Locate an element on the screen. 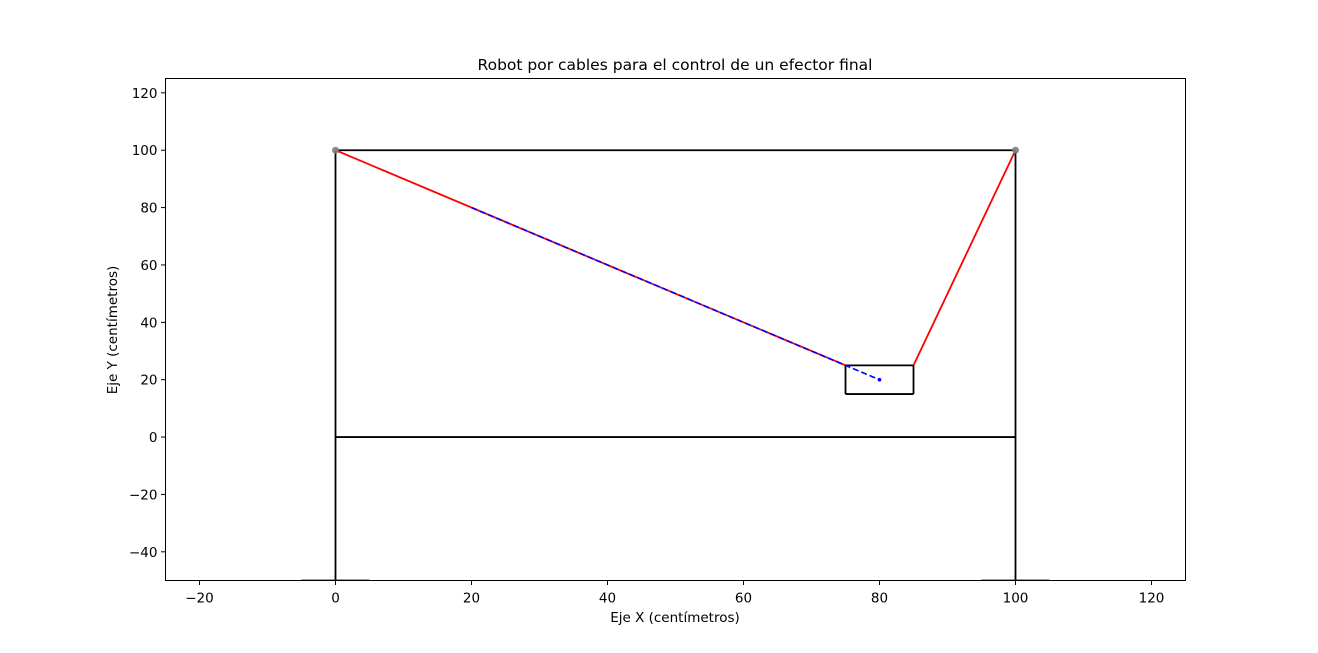 The image size is (1318, 653). x-tick-label: 80 is located at coordinates (879, 599).